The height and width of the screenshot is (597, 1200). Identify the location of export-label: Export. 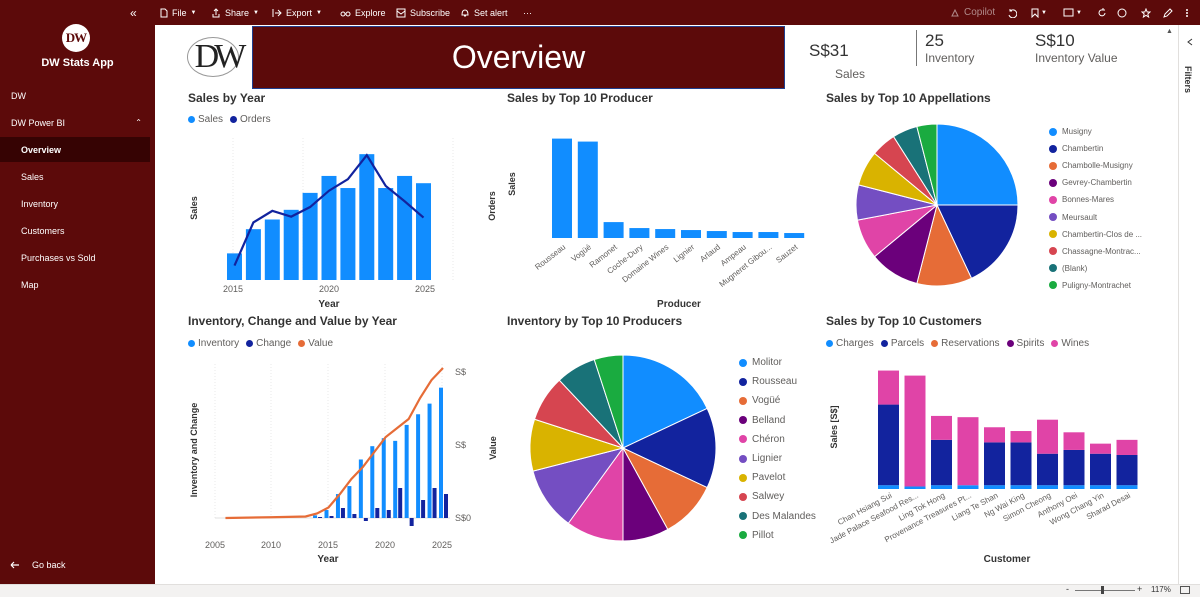
(299, 12).